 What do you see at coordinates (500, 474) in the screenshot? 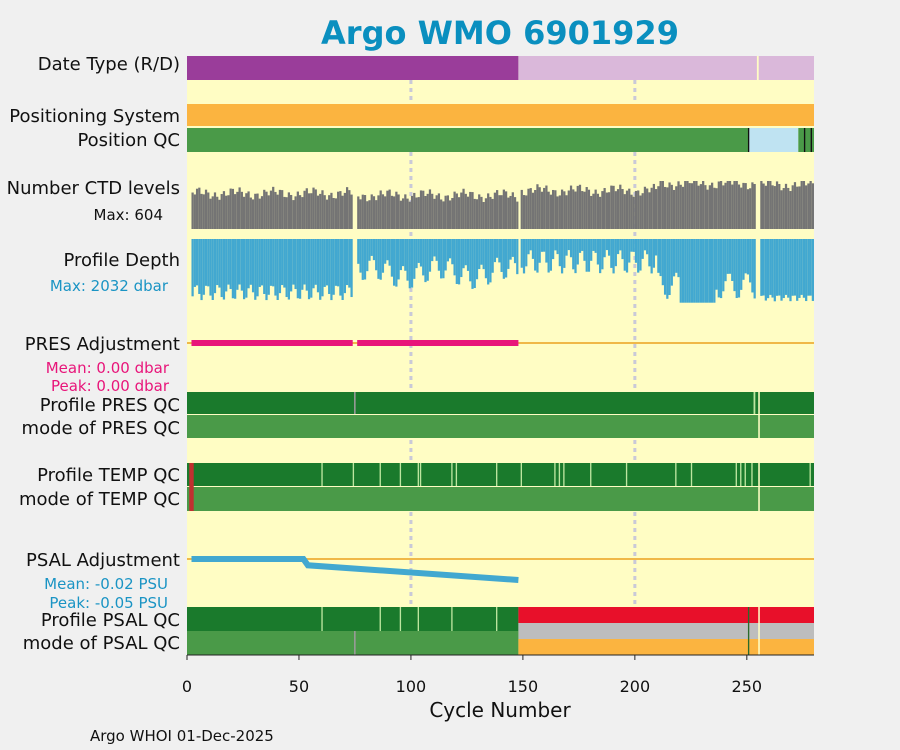
I see `profile-temp-qc-bar` at bounding box center [500, 474].